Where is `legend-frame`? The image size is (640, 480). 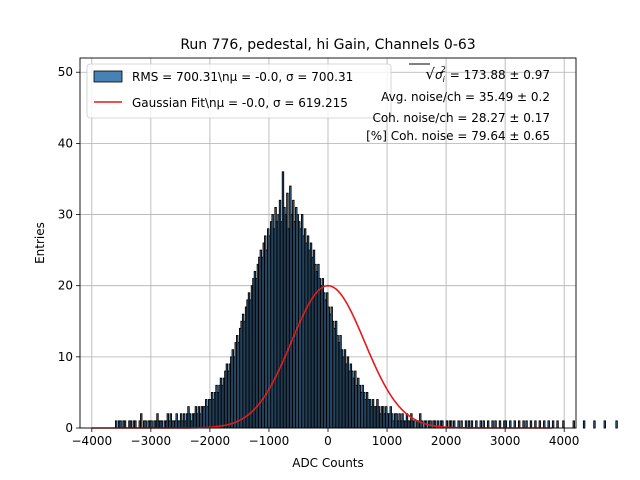 legend-frame is located at coordinates (239, 91).